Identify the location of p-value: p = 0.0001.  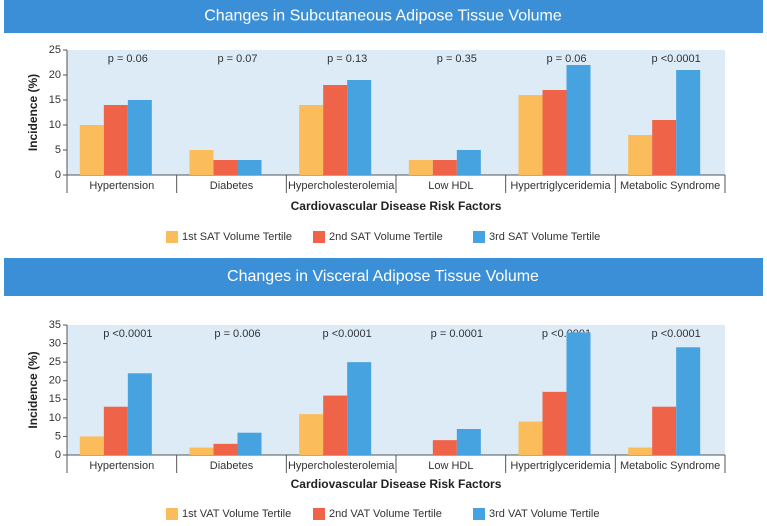
(457, 334).